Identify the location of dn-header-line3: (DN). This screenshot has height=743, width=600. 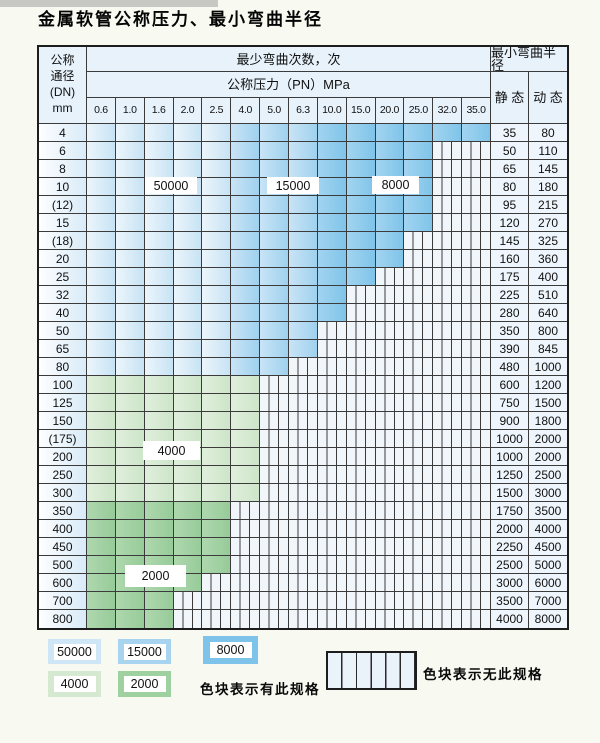
(62, 92).